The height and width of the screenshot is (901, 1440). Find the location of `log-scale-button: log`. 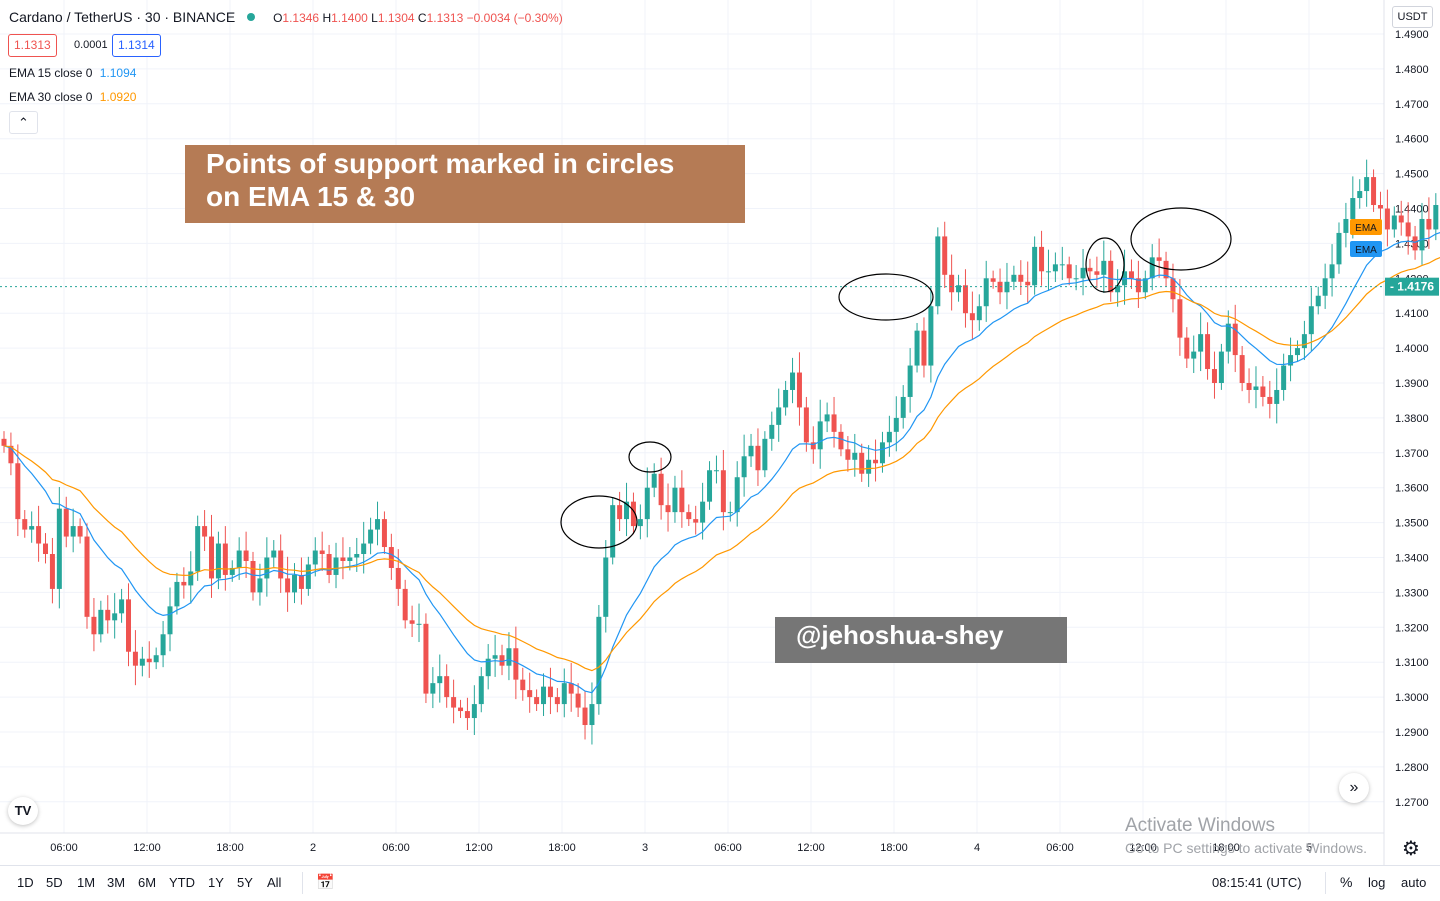

log-scale-button: log is located at coordinates (1377, 882).